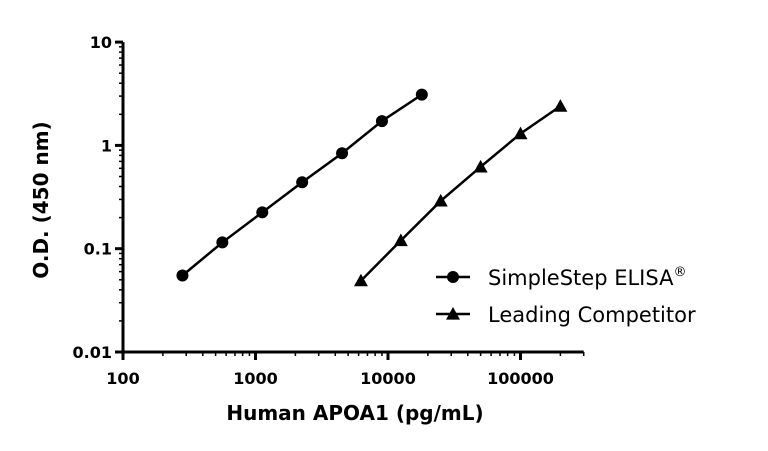 The height and width of the screenshot is (451, 768). I want to click on x-tick-label: 100000, so click(520, 378).